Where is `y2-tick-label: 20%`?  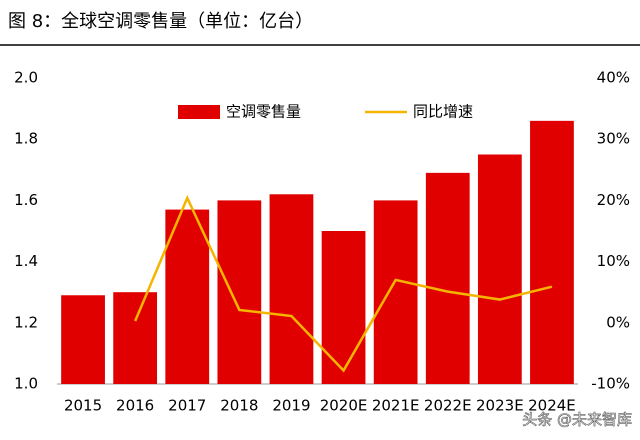
y2-tick-label: 20% is located at coordinates (613, 200).